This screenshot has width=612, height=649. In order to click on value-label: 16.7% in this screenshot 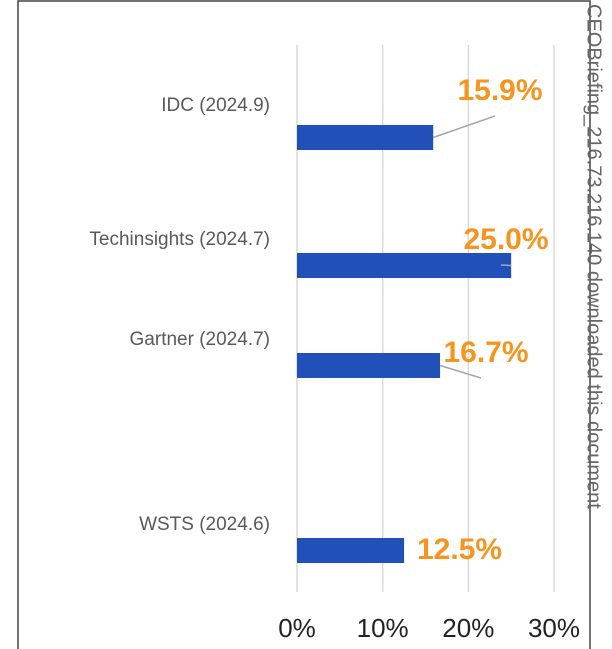, I will do `click(485, 352)`.